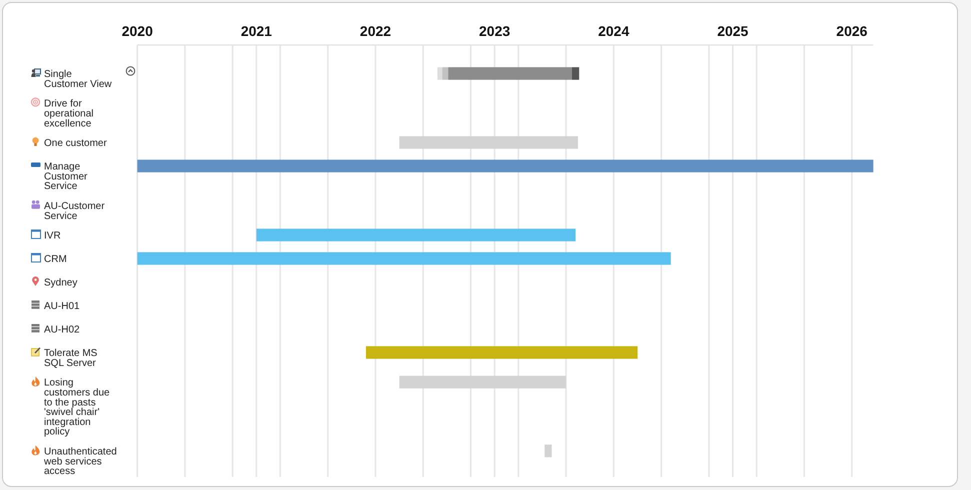  What do you see at coordinates (66, 177) in the screenshot?
I see `y-tick-label: Manage Customer Service` at bounding box center [66, 177].